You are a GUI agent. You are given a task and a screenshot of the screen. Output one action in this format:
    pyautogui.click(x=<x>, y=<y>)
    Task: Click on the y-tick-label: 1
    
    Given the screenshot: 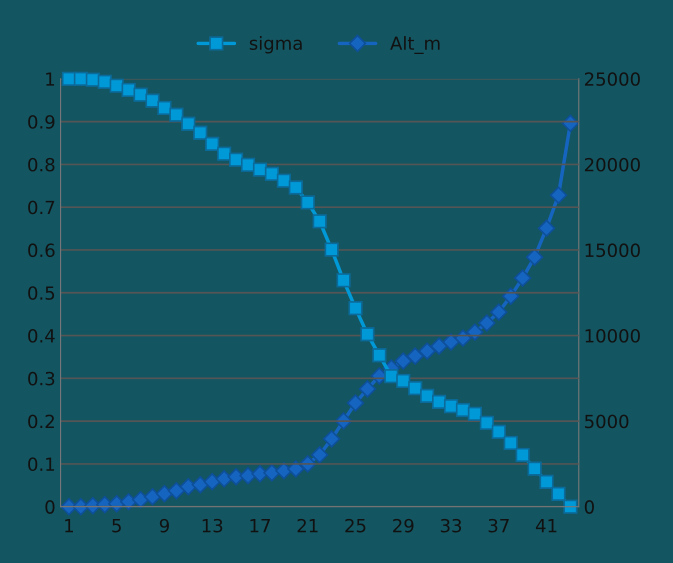 What is the action you would take?
    pyautogui.click(x=50, y=79)
    